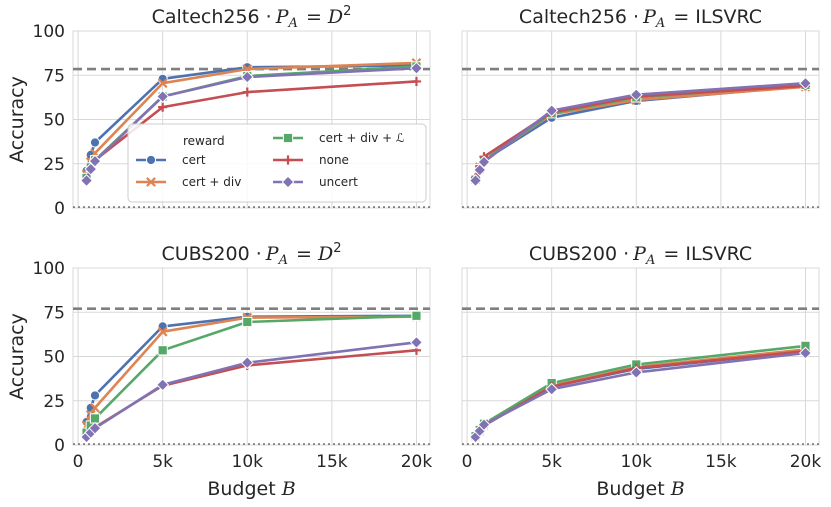 The width and height of the screenshot is (831, 507). What do you see at coordinates (252, 17) in the screenshot?
I see `panel-title: Caltech256 · PA = D2` at bounding box center [252, 17].